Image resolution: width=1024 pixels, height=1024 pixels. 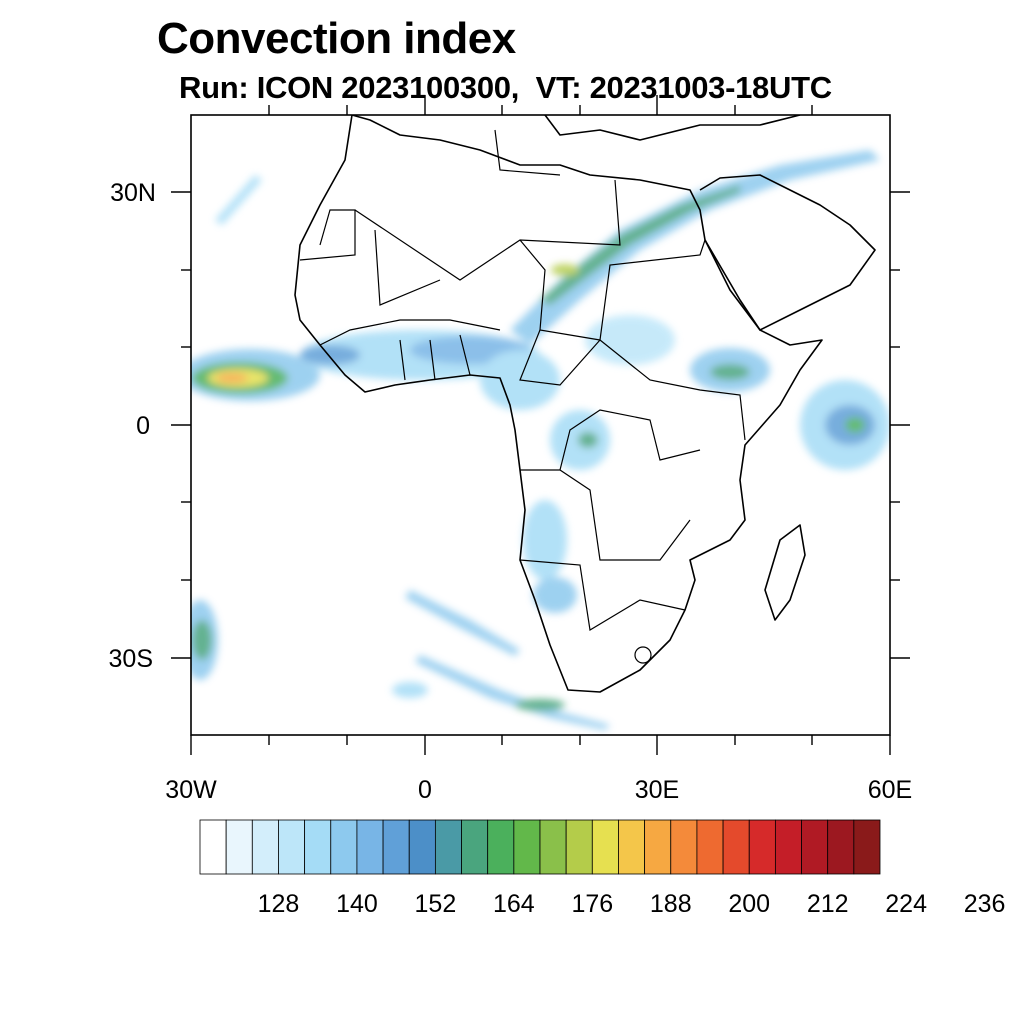 What do you see at coordinates (985, 904) in the screenshot?
I see `colorbar-label: 236` at bounding box center [985, 904].